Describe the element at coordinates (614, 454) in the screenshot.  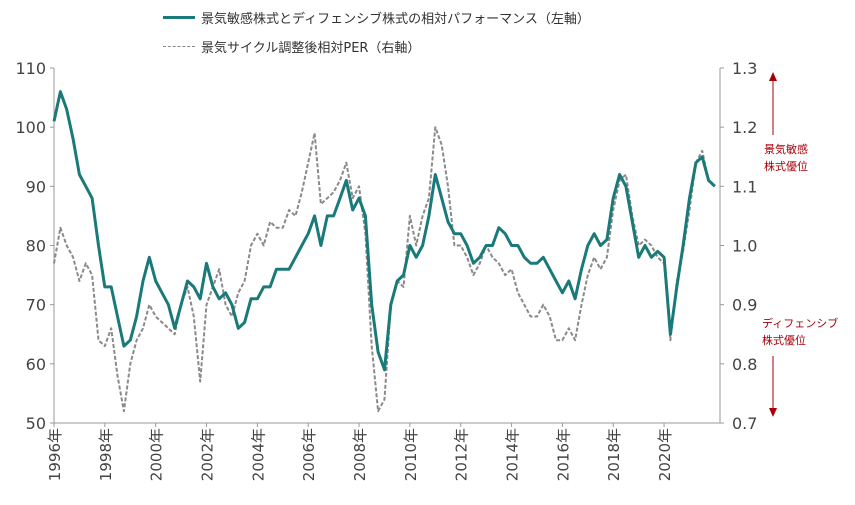
I see `x-tick-label: 2018年` at that location.